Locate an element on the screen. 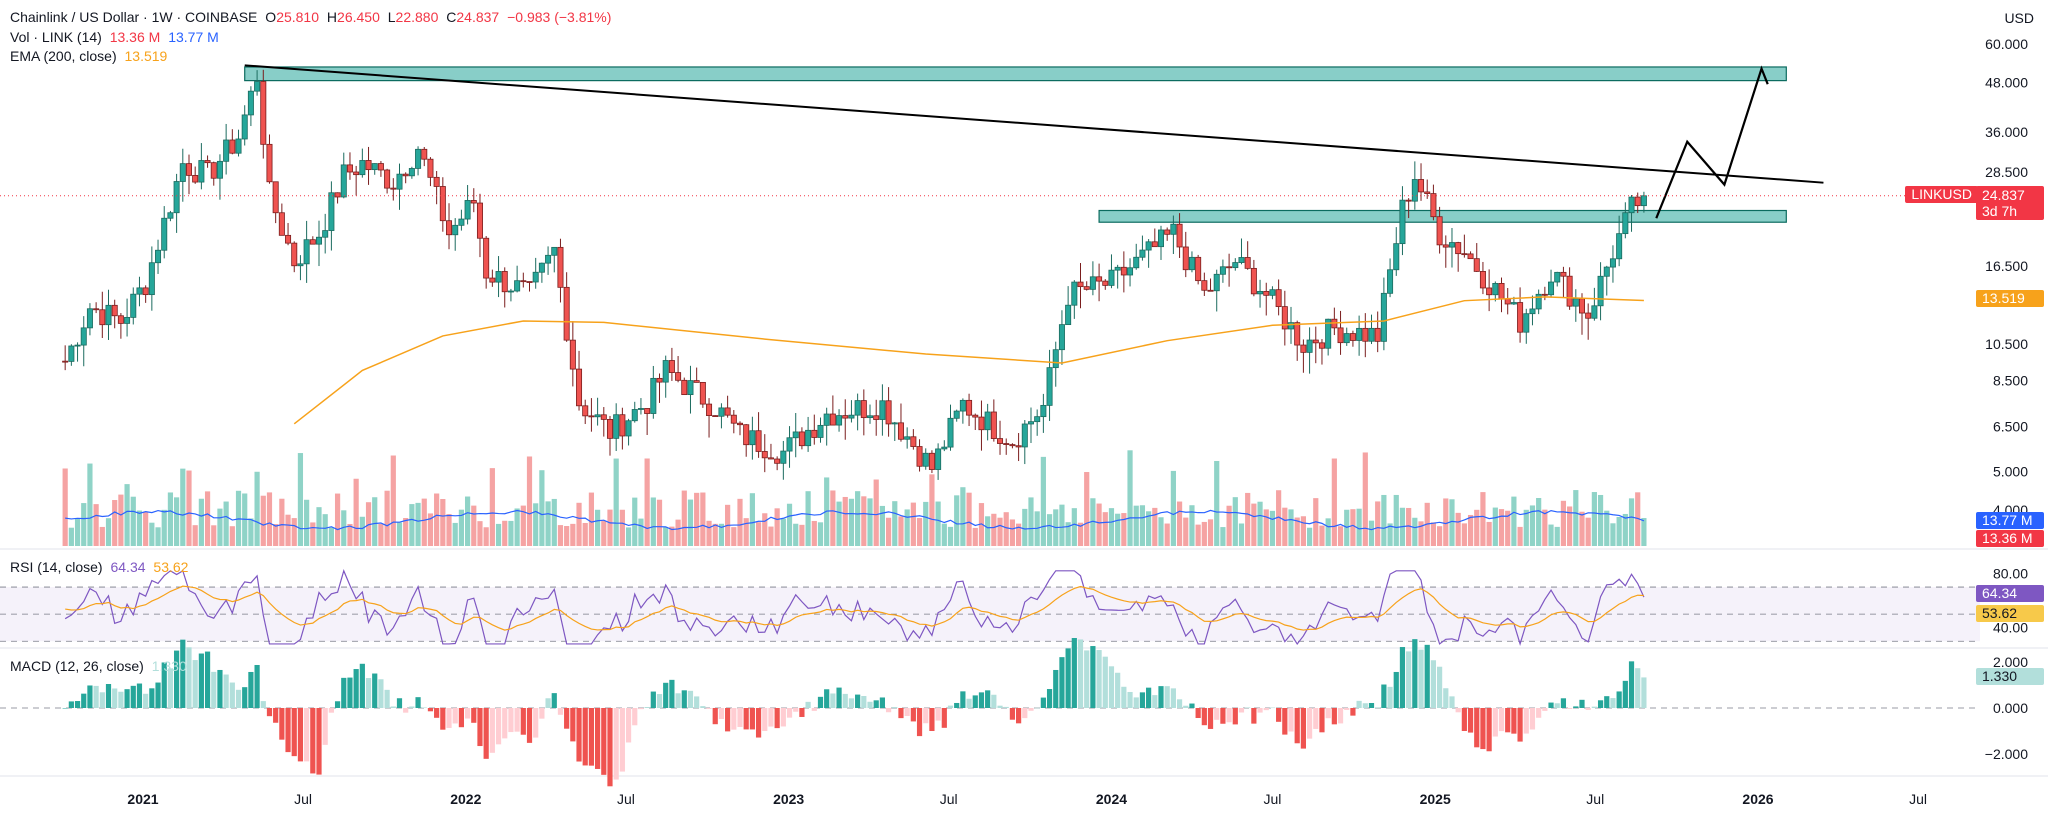  rsi-legend: RSI (14, close) 64.34 53.62 is located at coordinates (101, 567).